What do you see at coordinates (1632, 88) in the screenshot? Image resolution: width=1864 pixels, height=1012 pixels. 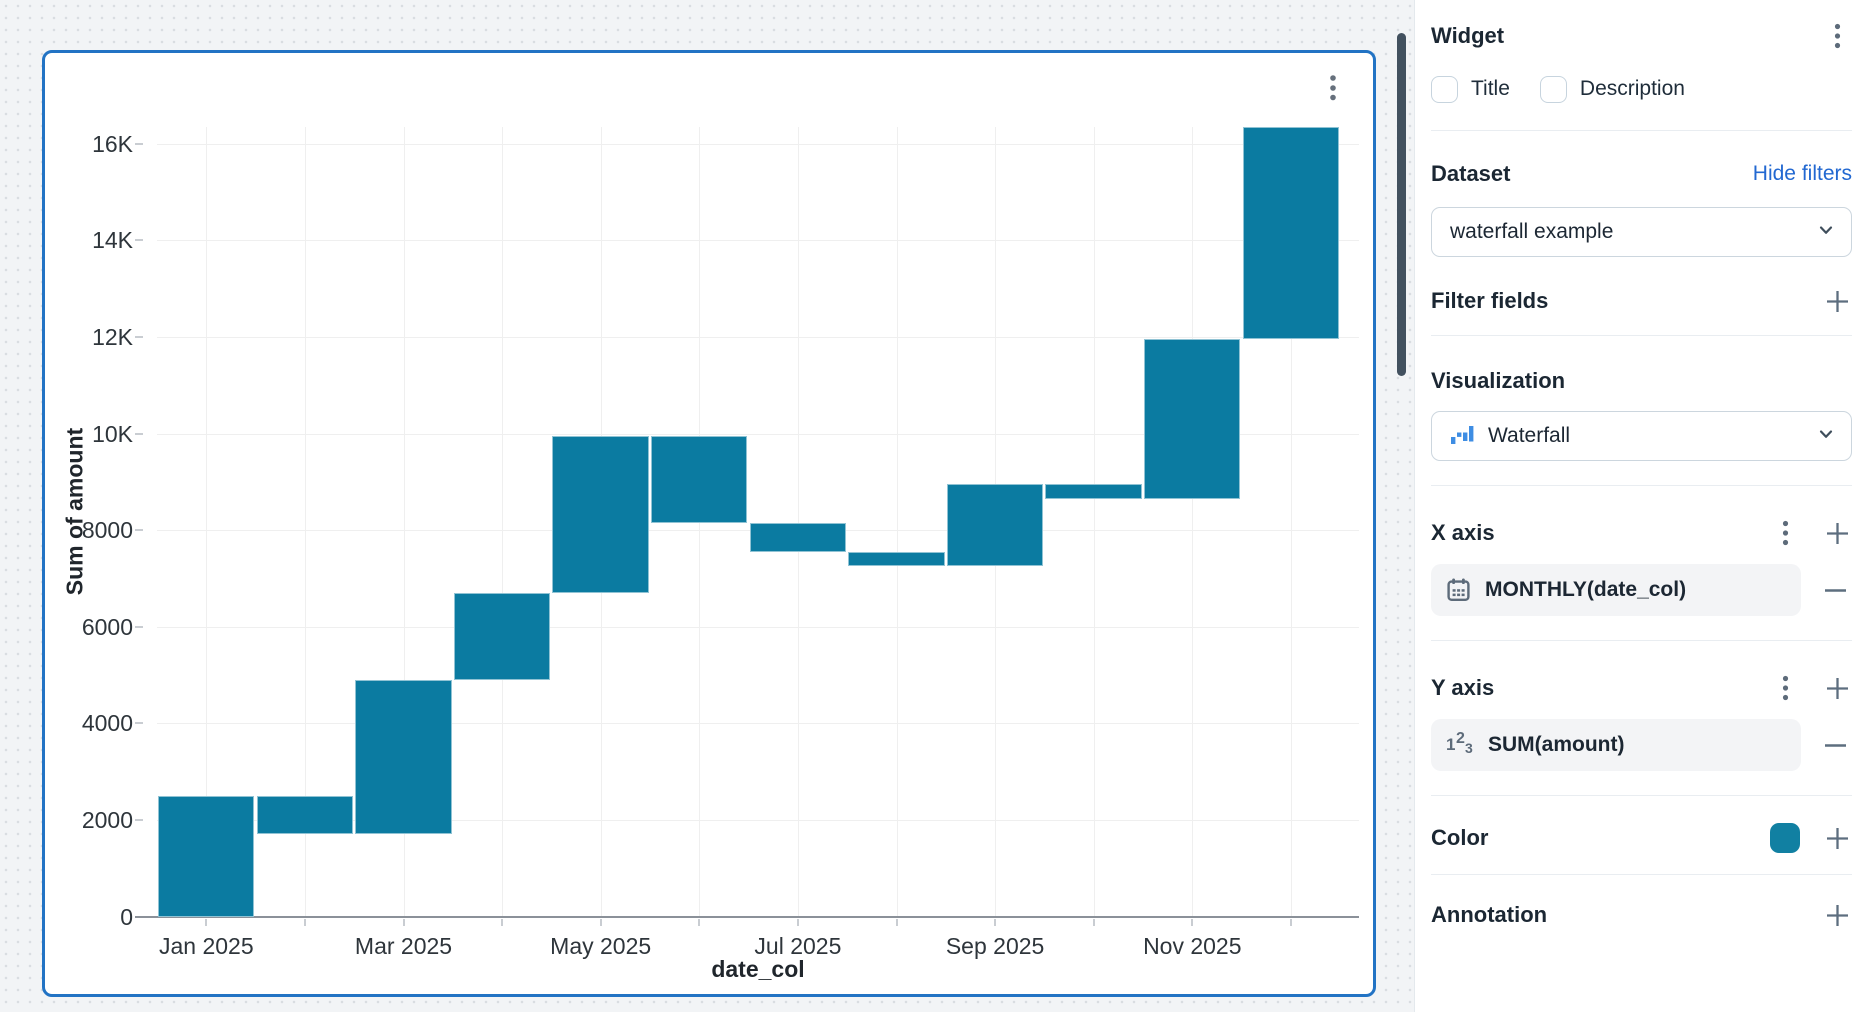 I see `description-checkbox-label: Description` at bounding box center [1632, 88].